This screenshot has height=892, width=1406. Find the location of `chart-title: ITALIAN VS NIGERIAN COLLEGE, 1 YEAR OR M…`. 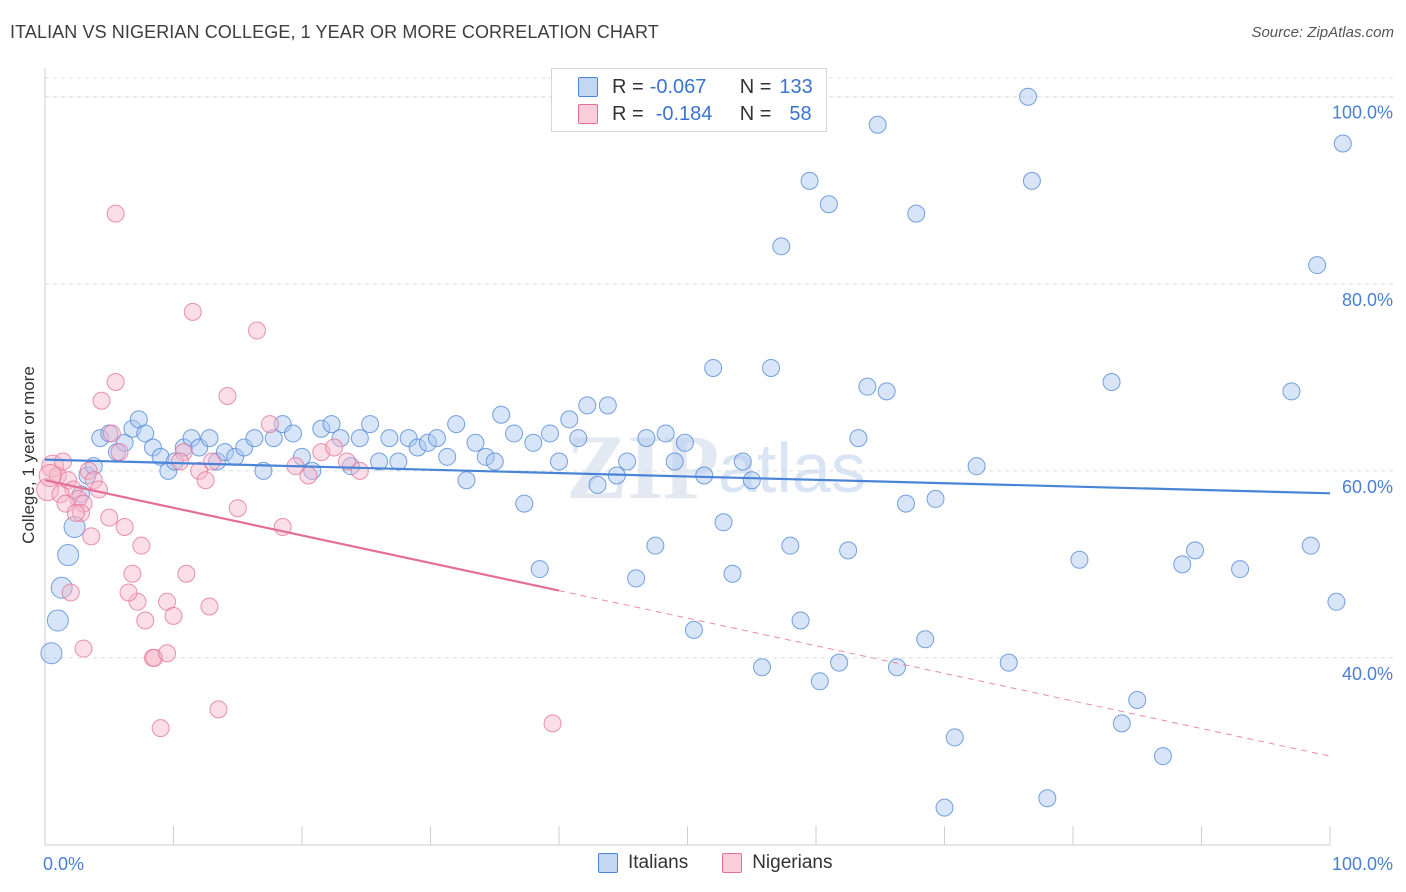

chart-title: ITALIAN VS NIGERIAN COLLEGE, 1 YEAR OR M… is located at coordinates (334, 32).